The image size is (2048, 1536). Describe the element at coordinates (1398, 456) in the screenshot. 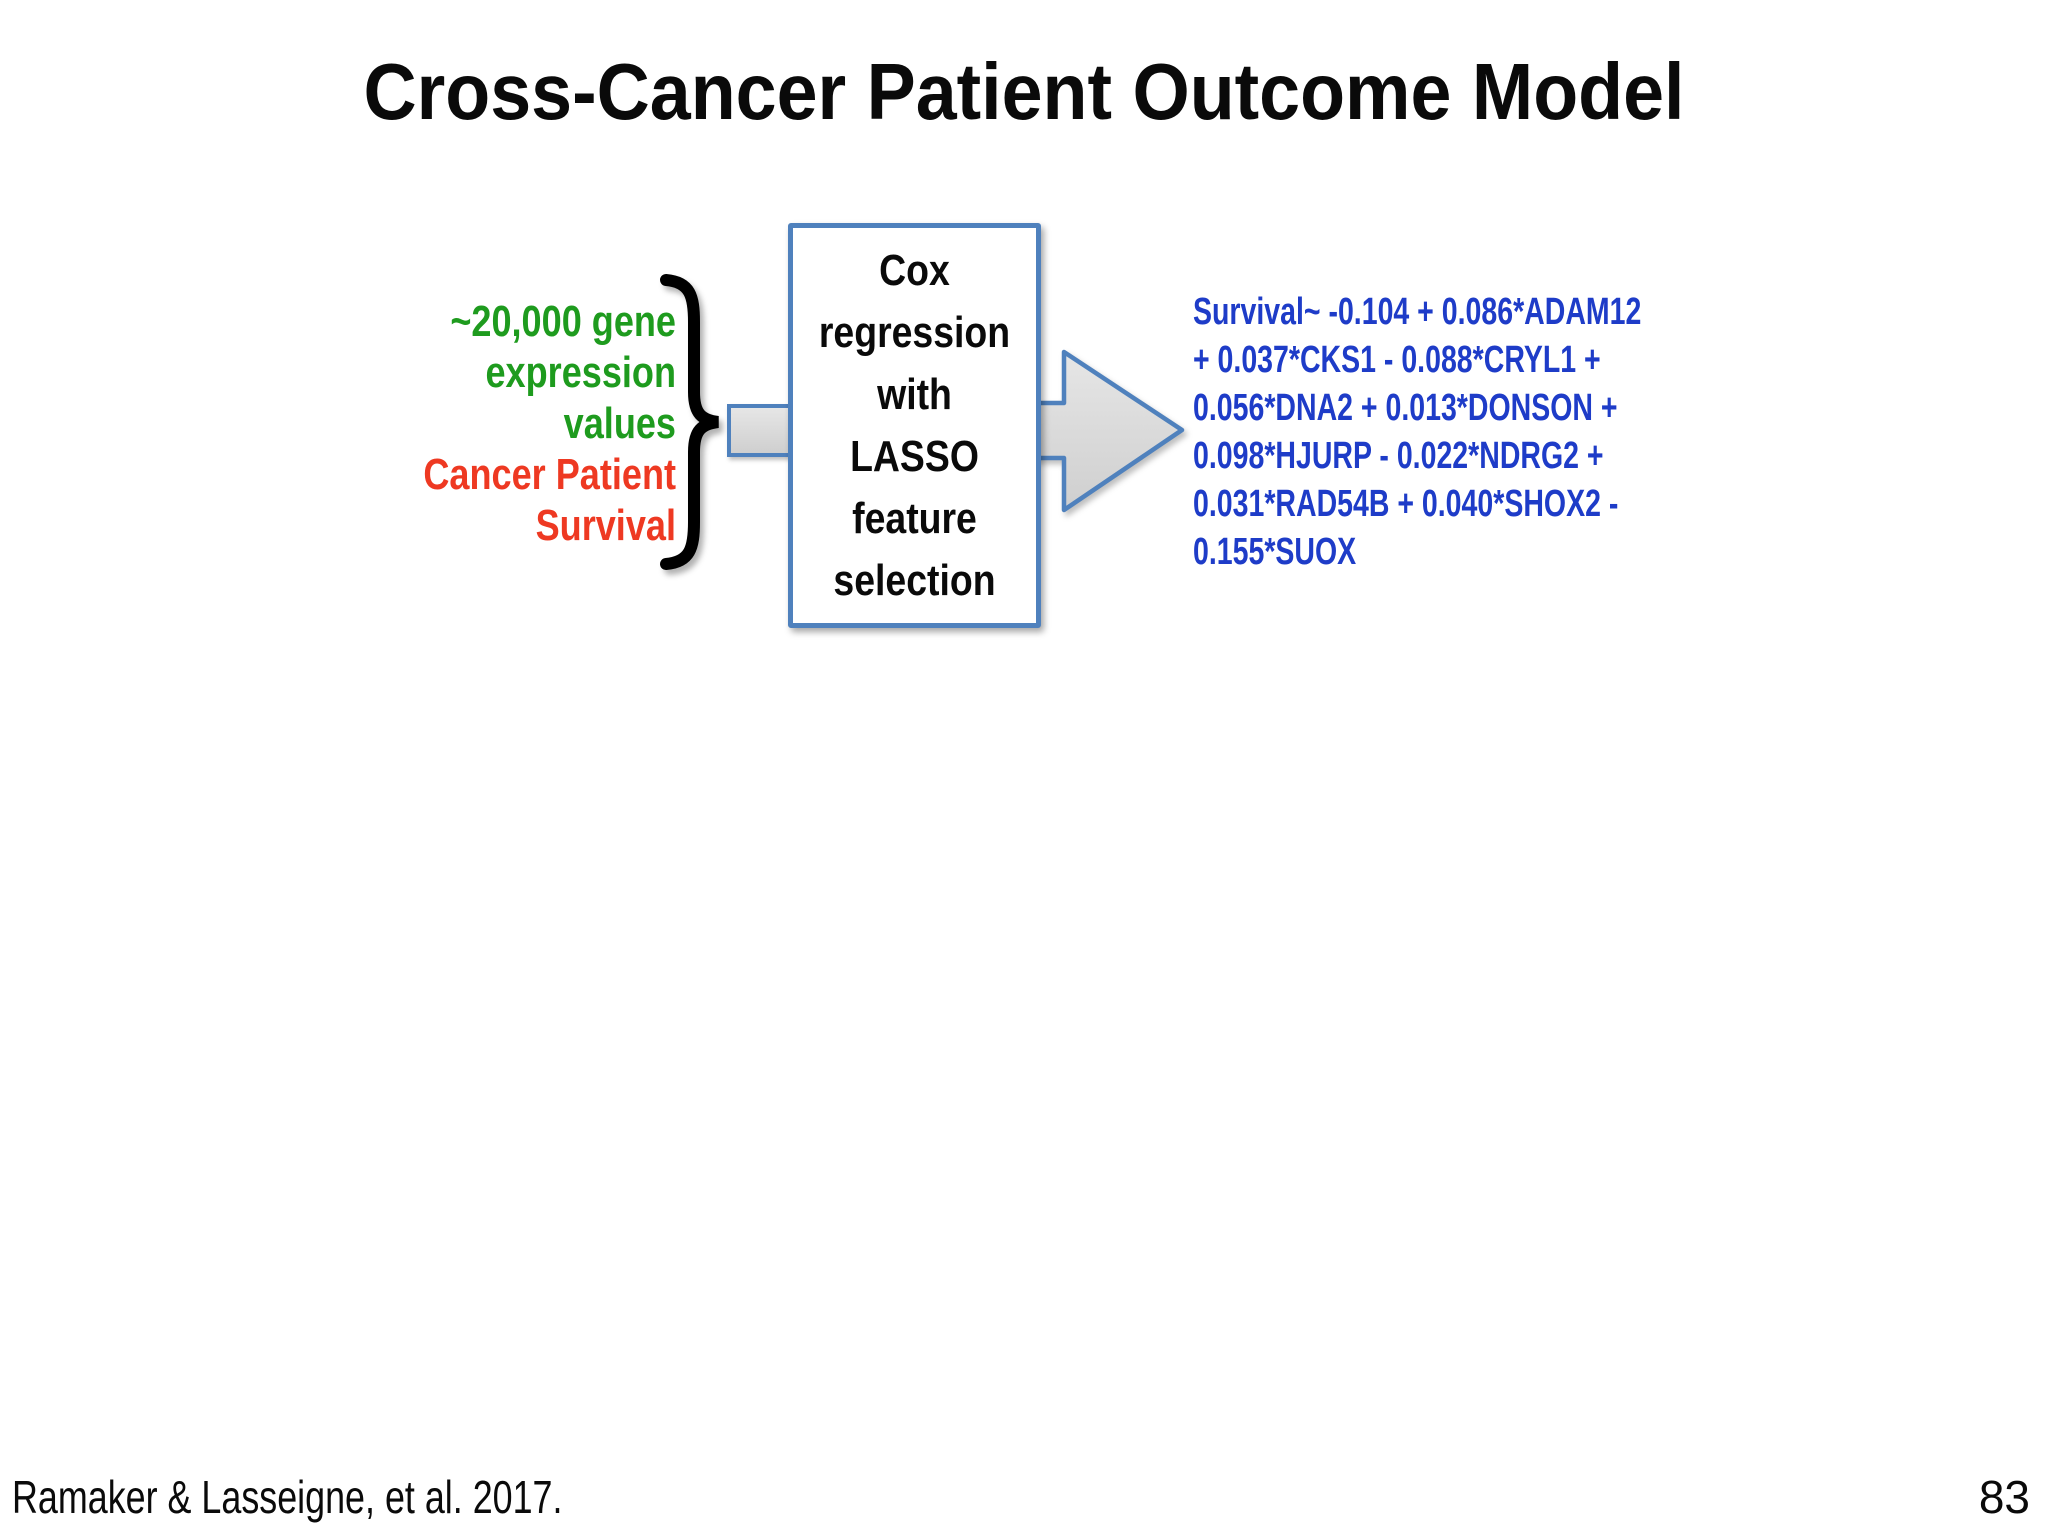

I see `equation-line: 0.098*HJURP - 0.022*NDRG2 +` at that location.